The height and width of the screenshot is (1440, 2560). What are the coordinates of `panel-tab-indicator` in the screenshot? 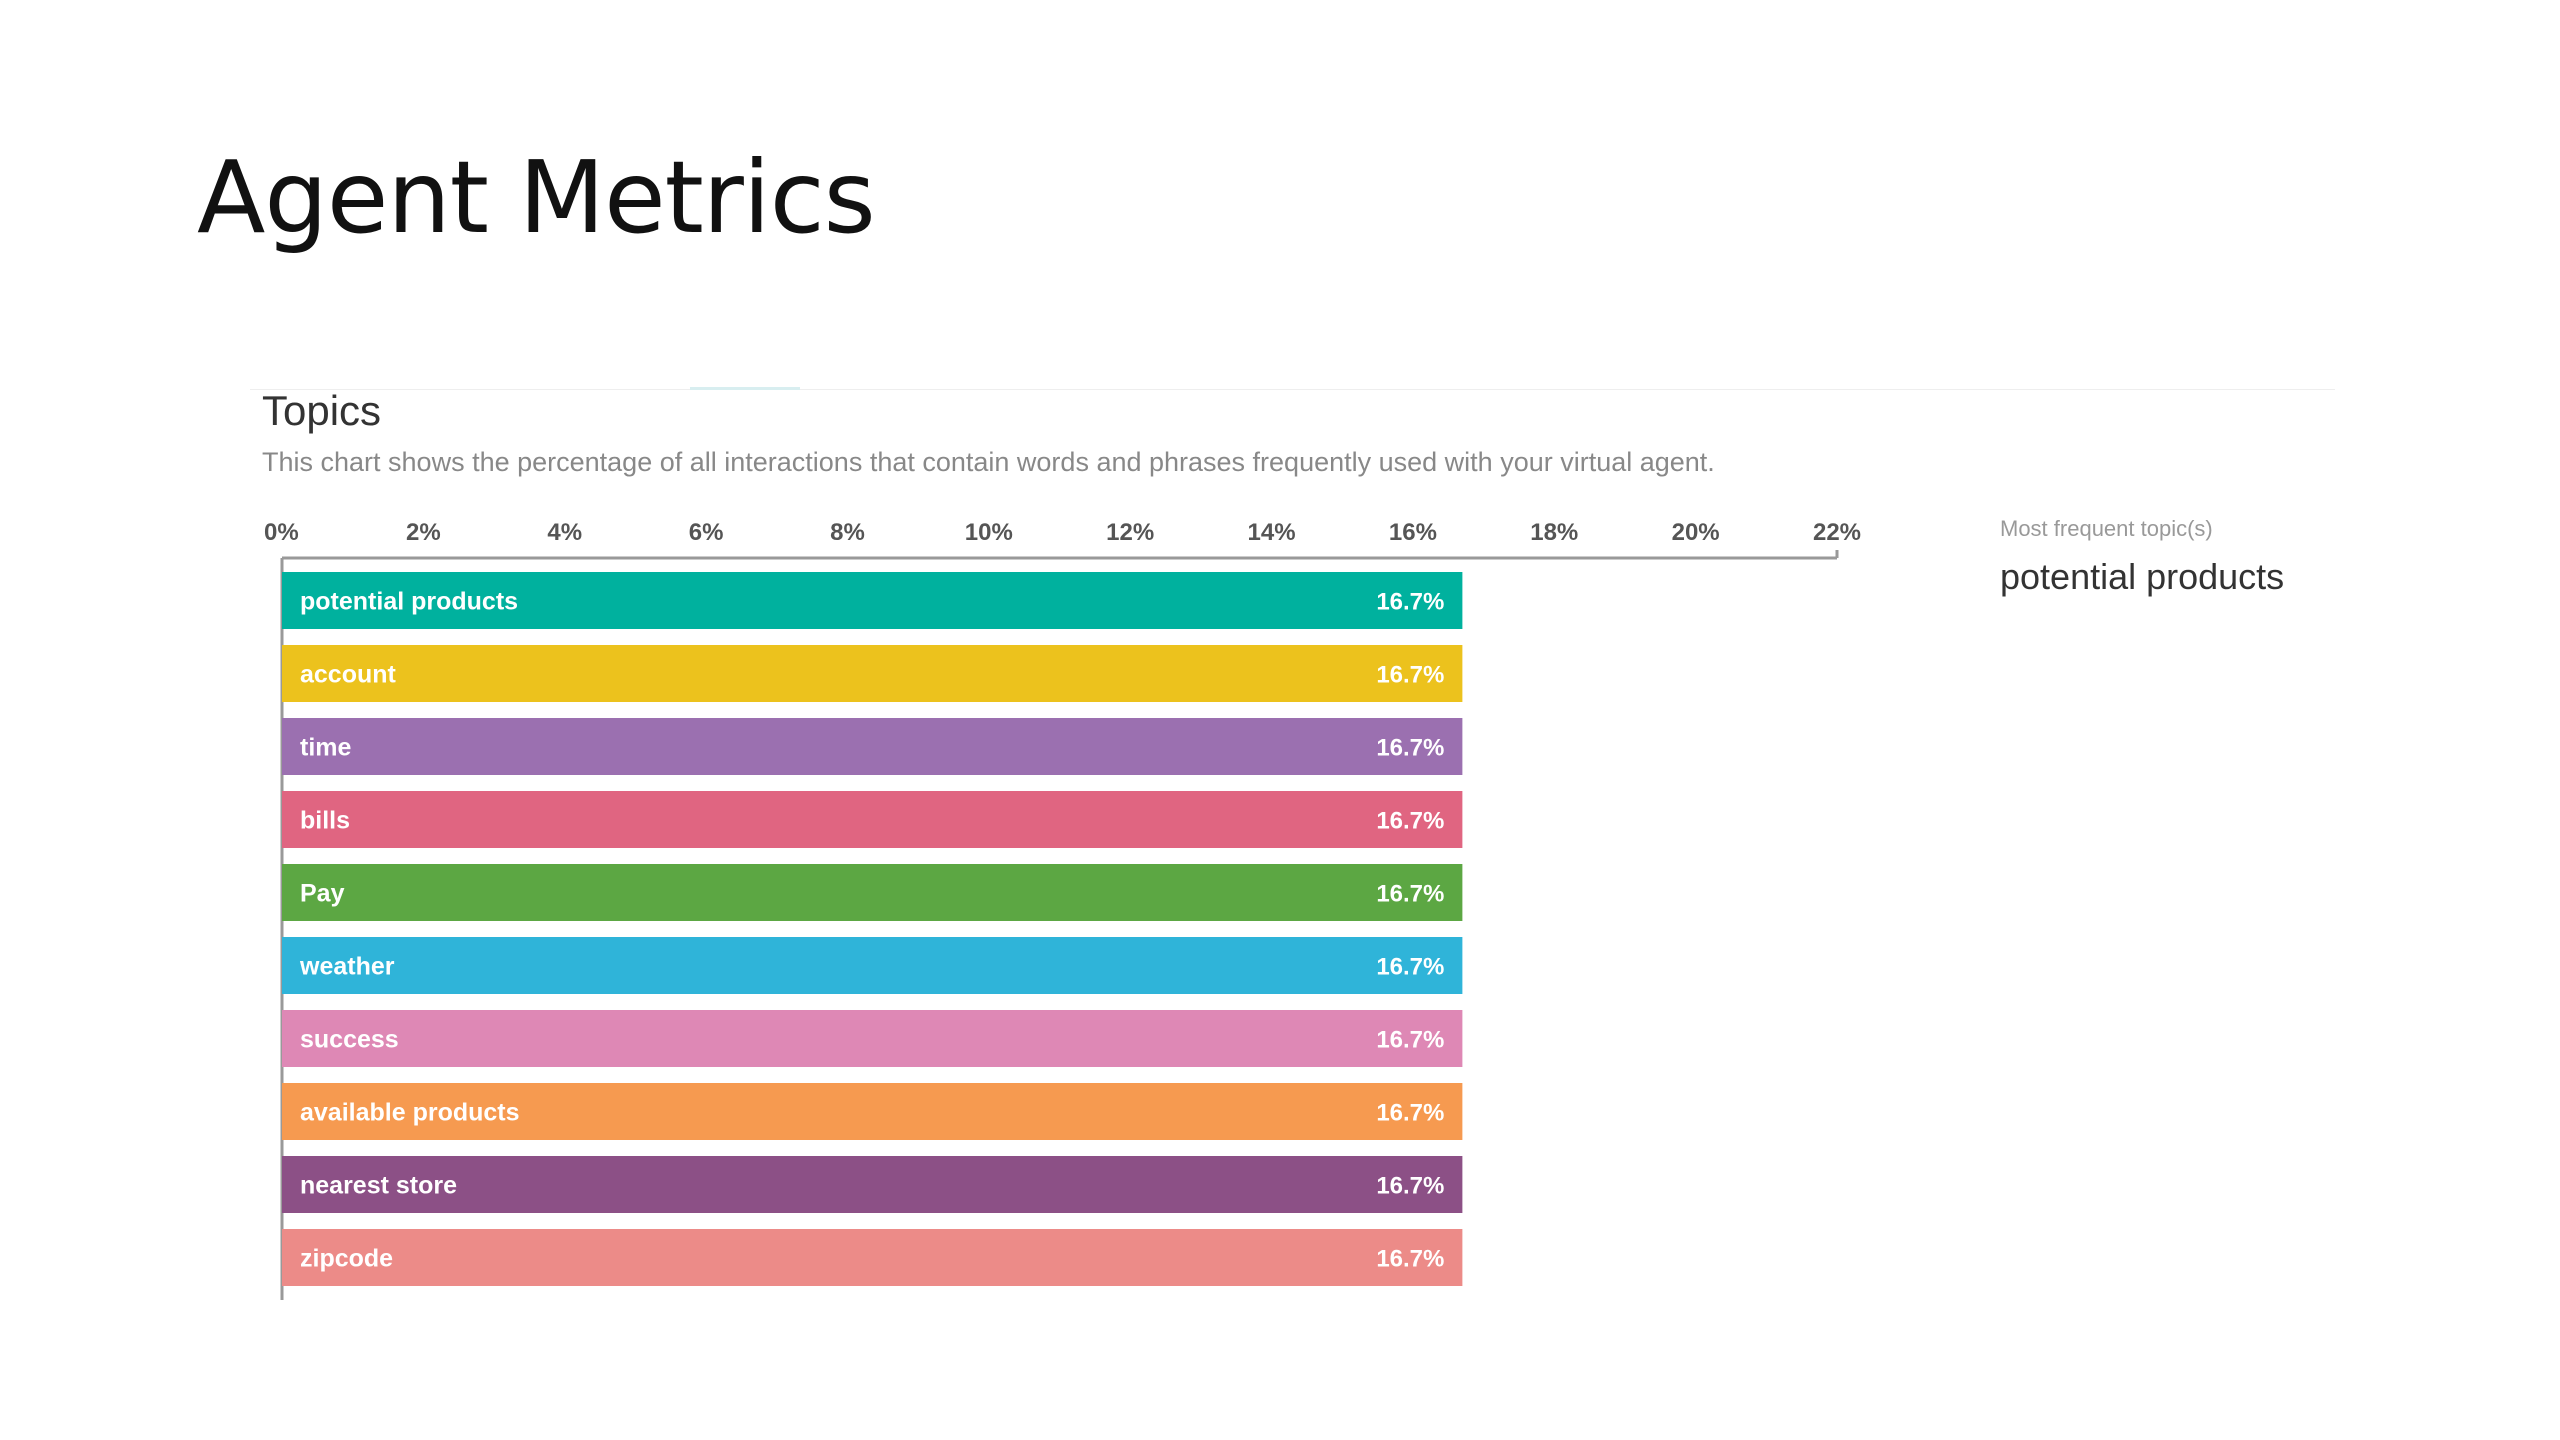 It's located at (745, 388).